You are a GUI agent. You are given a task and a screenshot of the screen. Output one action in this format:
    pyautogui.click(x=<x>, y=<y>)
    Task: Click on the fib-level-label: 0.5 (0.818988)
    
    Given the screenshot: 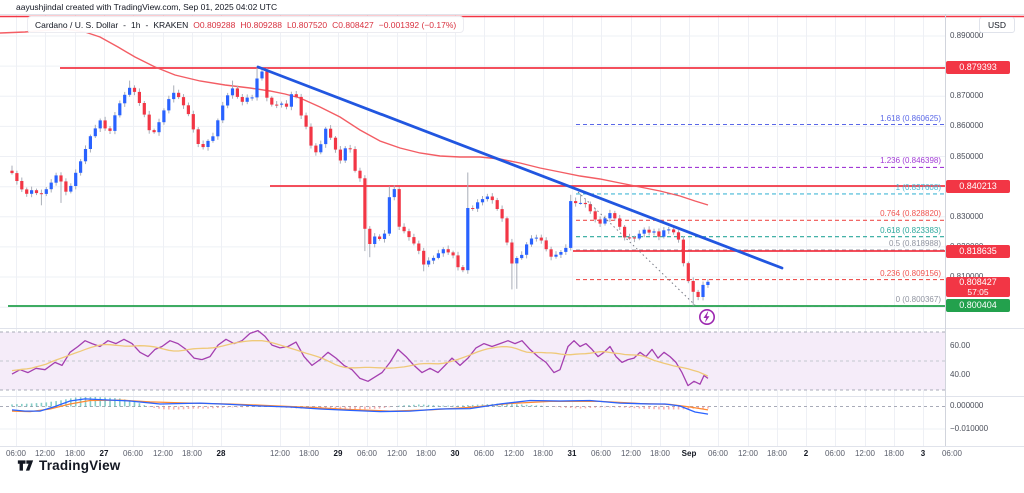 What is the action you would take?
    pyautogui.click(x=914, y=243)
    